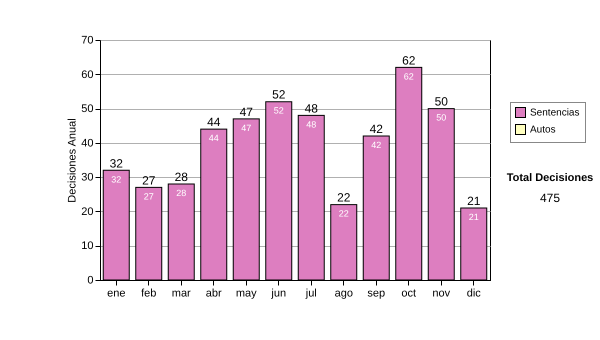 The height and width of the screenshot is (340, 600). What do you see at coordinates (214, 122) in the screenshot?
I see `total-label: 44` at bounding box center [214, 122].